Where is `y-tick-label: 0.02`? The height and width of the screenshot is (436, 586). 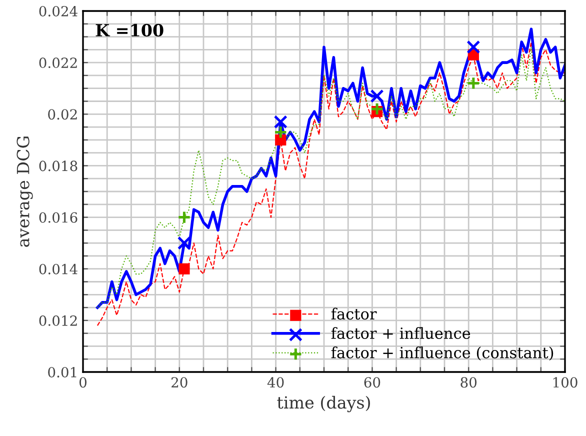
y-tick-label: 0.02 is located at coordinates (62, 114).